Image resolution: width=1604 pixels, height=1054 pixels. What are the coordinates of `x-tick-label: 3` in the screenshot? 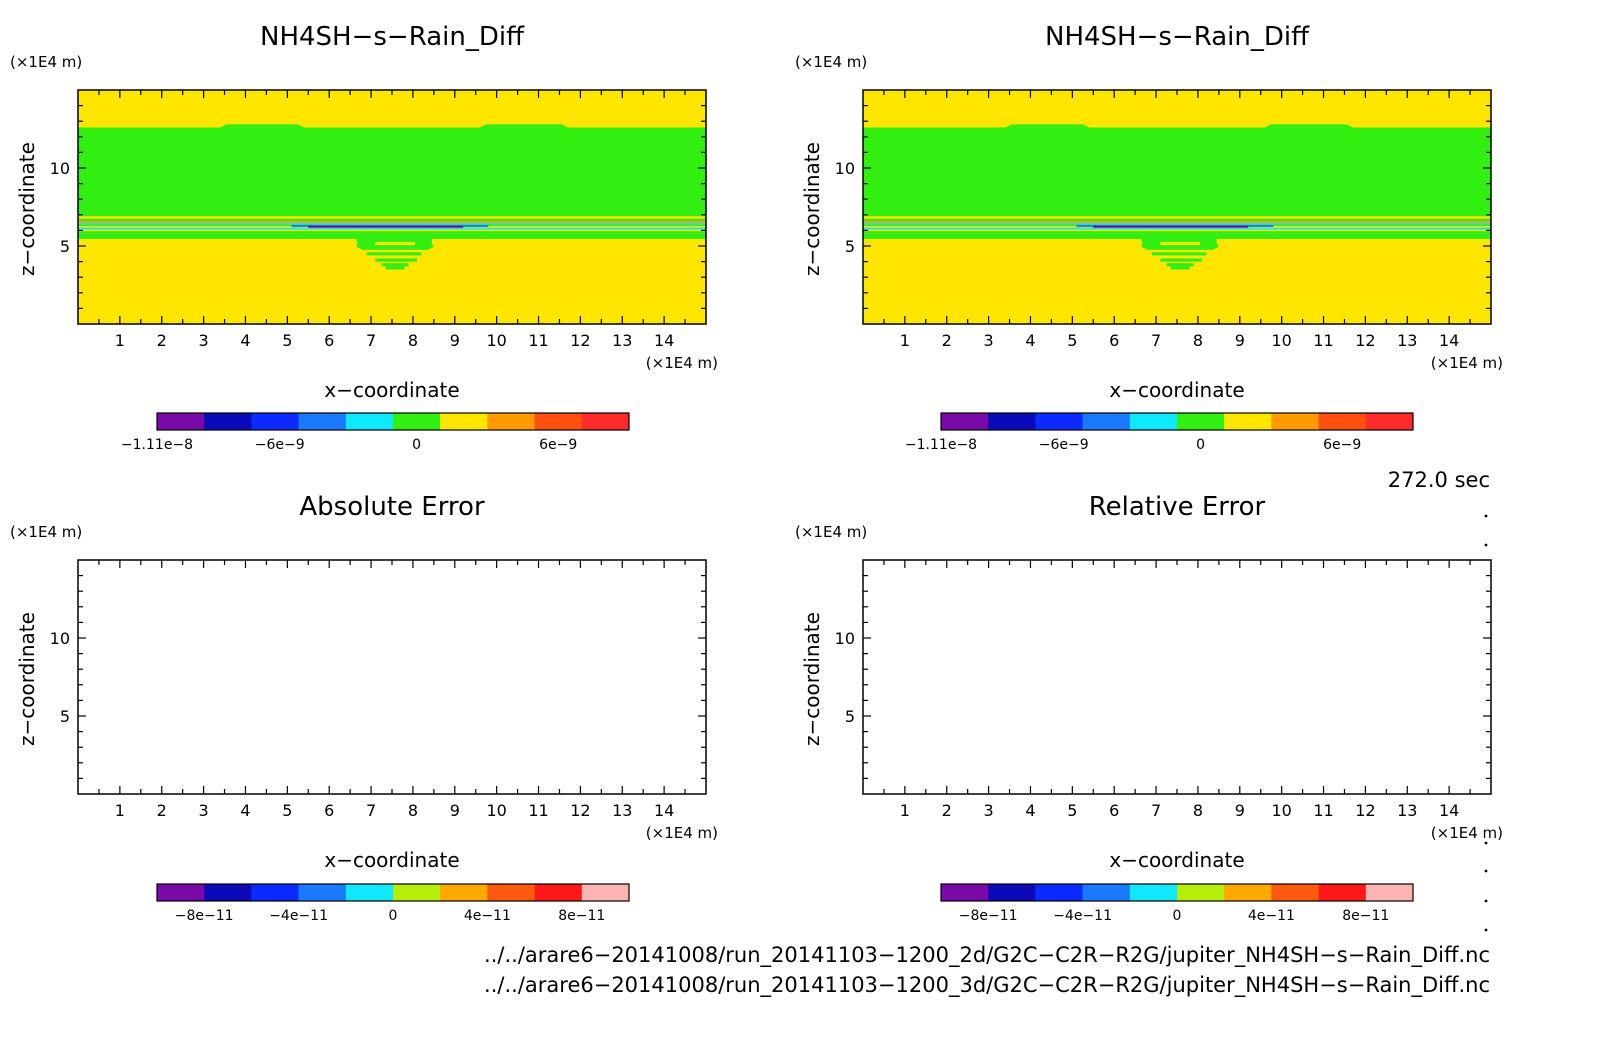 It's located at (204, 810).